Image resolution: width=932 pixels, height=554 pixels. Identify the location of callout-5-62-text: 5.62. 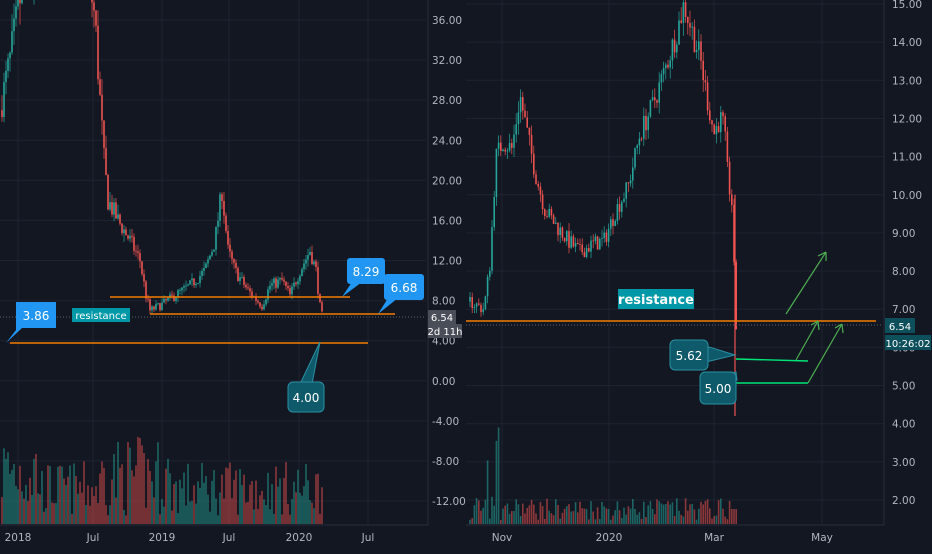
(689, 356).